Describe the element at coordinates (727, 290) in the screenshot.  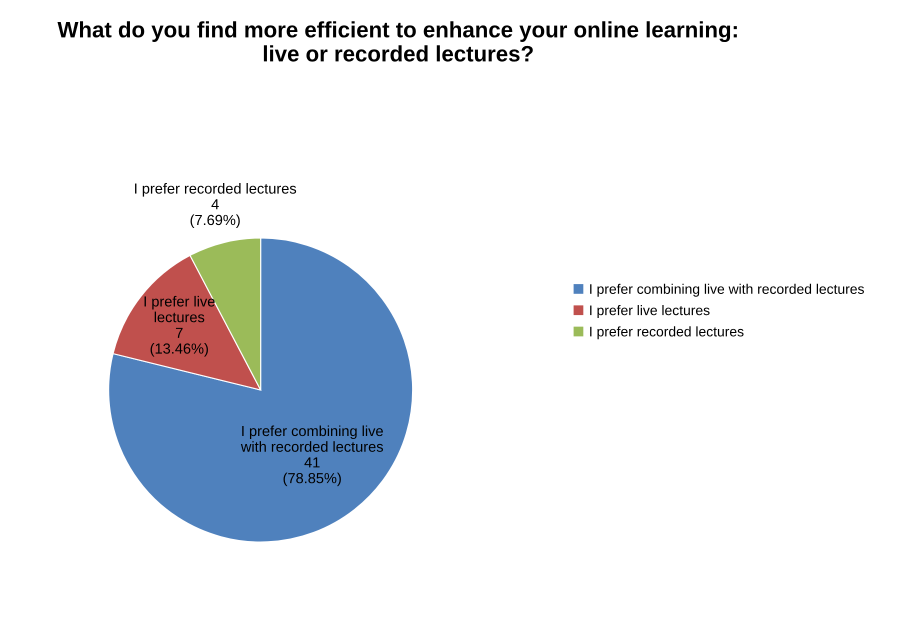
I see `legend-label: I prefer combining live with recorded lectures` at that location.